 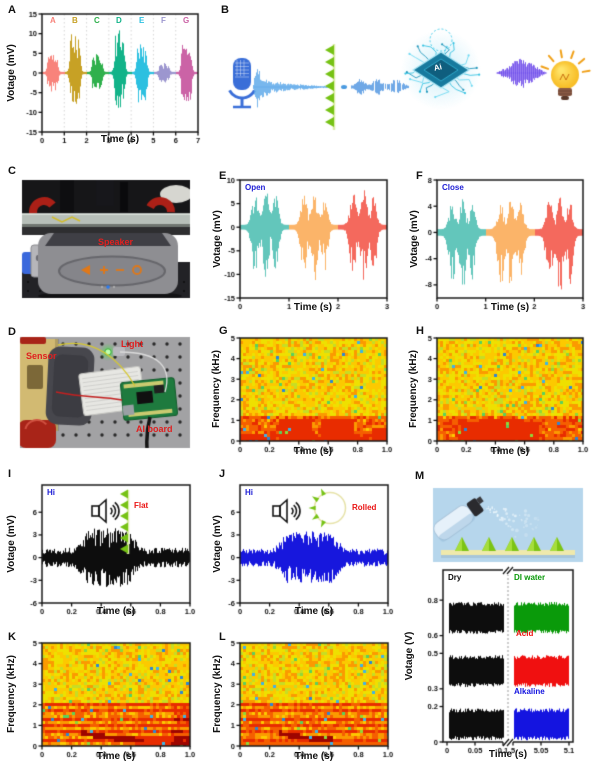 I want to click on di-water-series-label: DI water, so click(x=530, y=577).